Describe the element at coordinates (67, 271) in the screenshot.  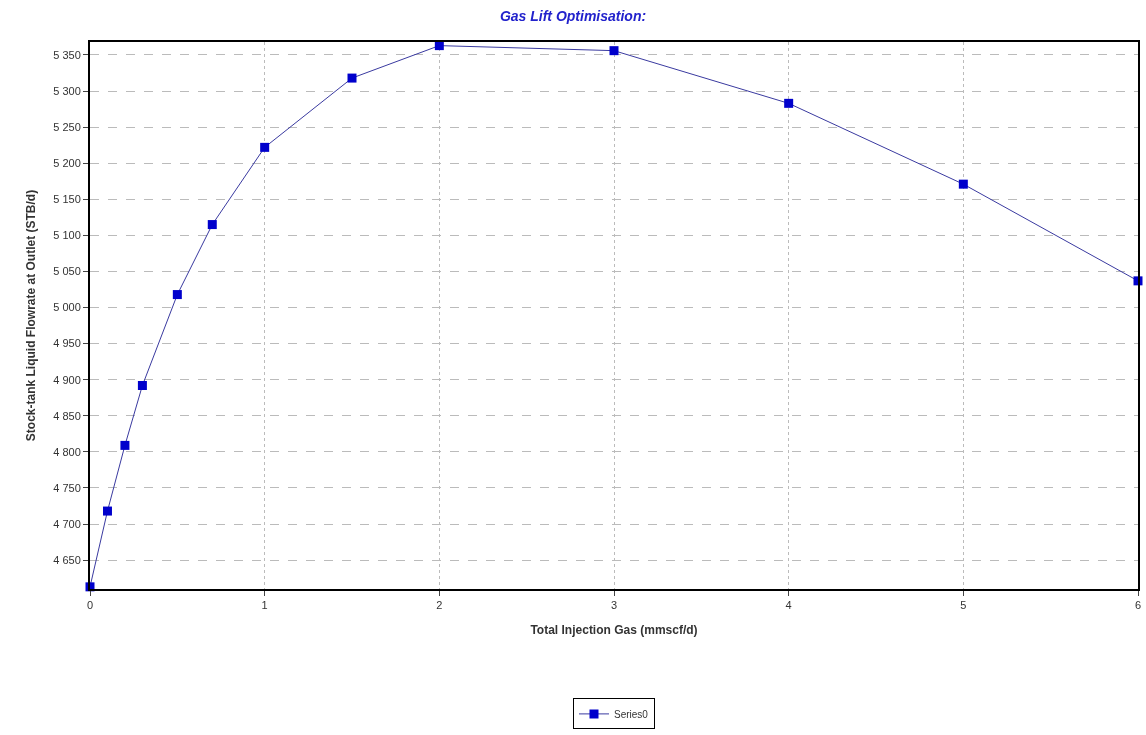
I see `y-tick-label: 5 050` at that location.